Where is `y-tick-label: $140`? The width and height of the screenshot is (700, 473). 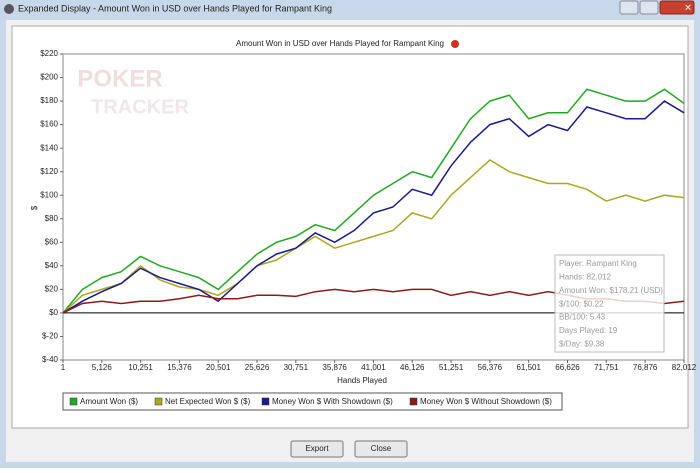
y-tick-label: $140 is located at coordinates (49, 147).